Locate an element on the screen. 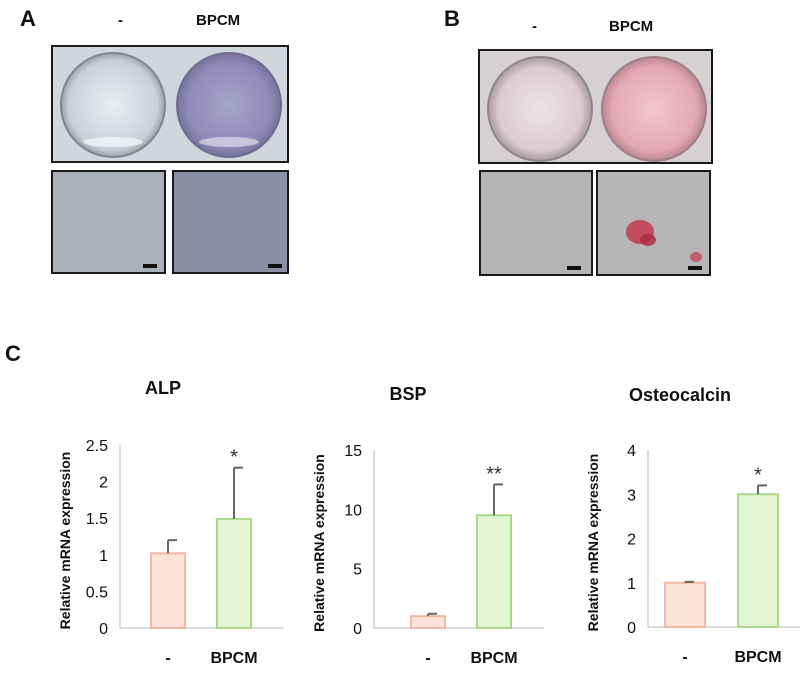 This screenshot has height=674, width=800. y-tick-label: 10 is located at coordinates (353, 510).